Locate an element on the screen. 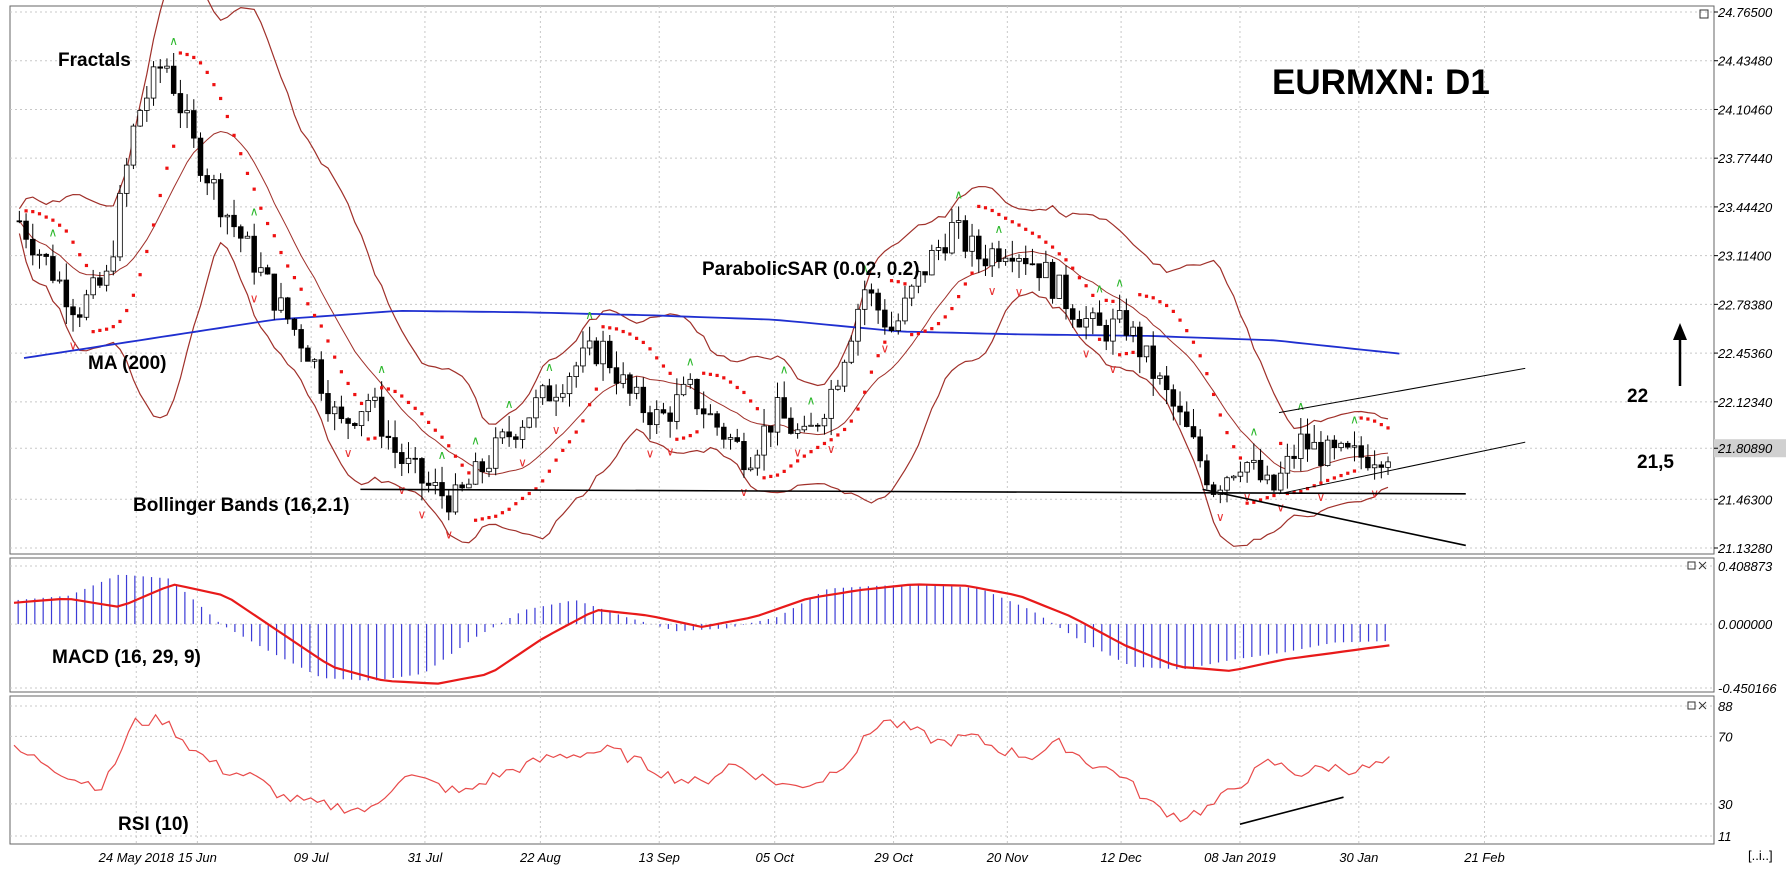 The image size is (1789, 872). rsi-close-icon is located at coordinates (1697, 705).